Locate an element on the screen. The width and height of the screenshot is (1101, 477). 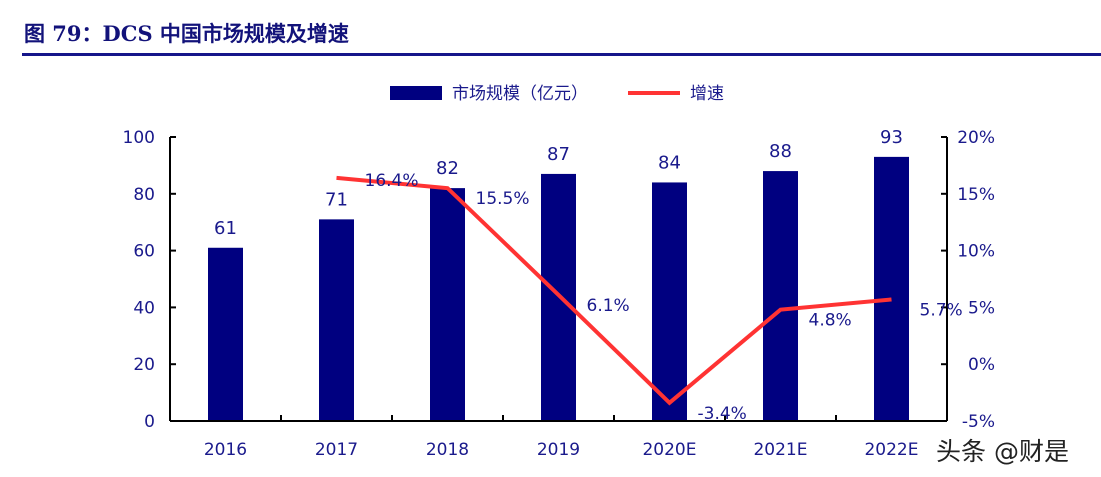
x-tick-label: 2016 is located at coordinates (225, 450).